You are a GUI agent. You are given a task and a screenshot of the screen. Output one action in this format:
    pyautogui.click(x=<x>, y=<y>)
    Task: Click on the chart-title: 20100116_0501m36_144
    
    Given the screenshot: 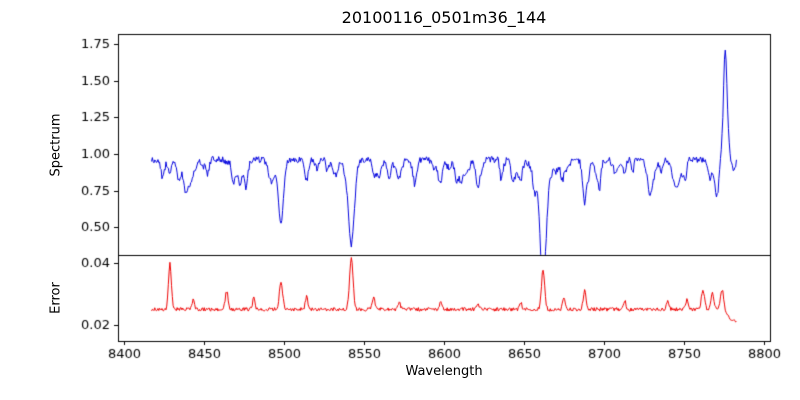 What is the action you would take?
    pyautogui.click(x=444, y=17)
    